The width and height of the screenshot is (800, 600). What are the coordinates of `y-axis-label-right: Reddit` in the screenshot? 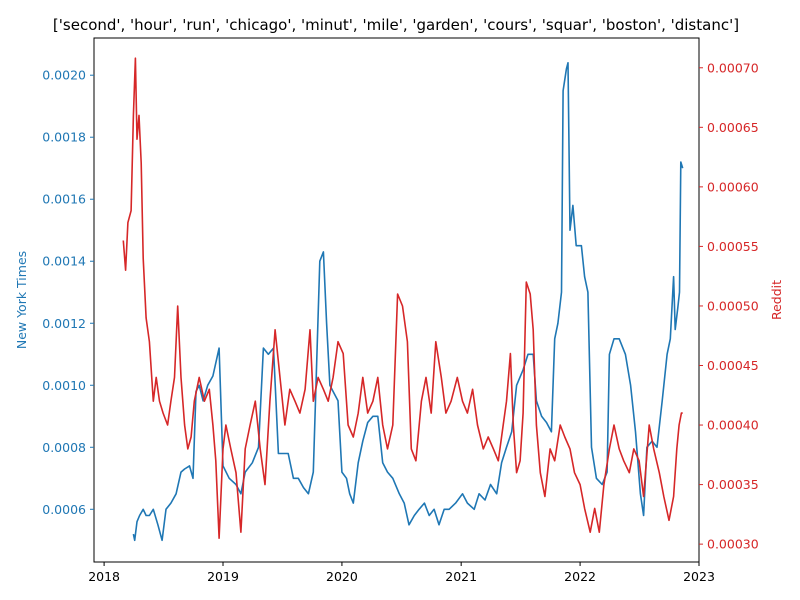 It's located at (776, 300).